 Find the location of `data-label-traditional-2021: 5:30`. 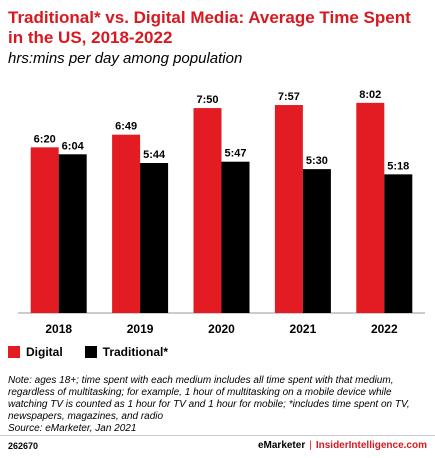

data-label-traditional-2021: 5:30 is located at coordinates (317, 161).